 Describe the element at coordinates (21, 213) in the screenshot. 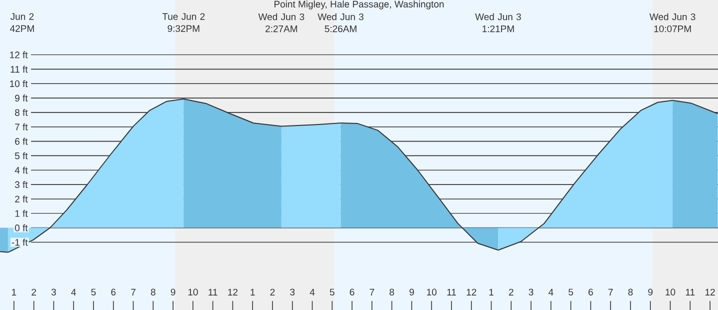

I see `y-tick-label: 1 ft` at that location.